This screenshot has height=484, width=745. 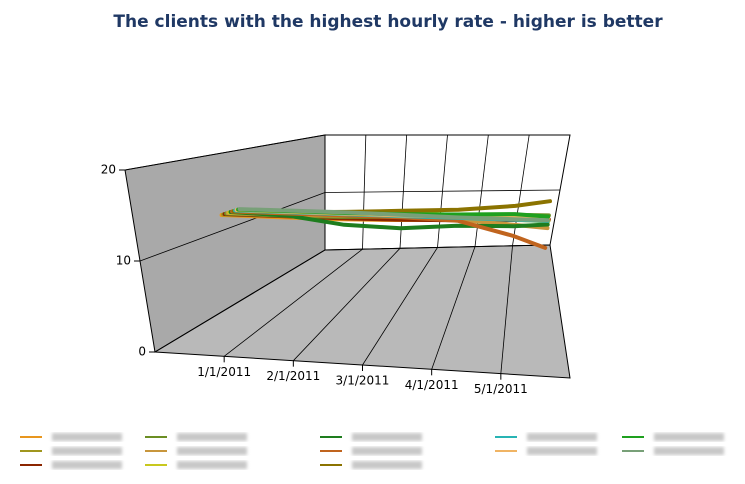 What do you see at coordinates (108, 170) in the screenshot?
I see `y-tick-label: 20` at bounding box center [108, 170].